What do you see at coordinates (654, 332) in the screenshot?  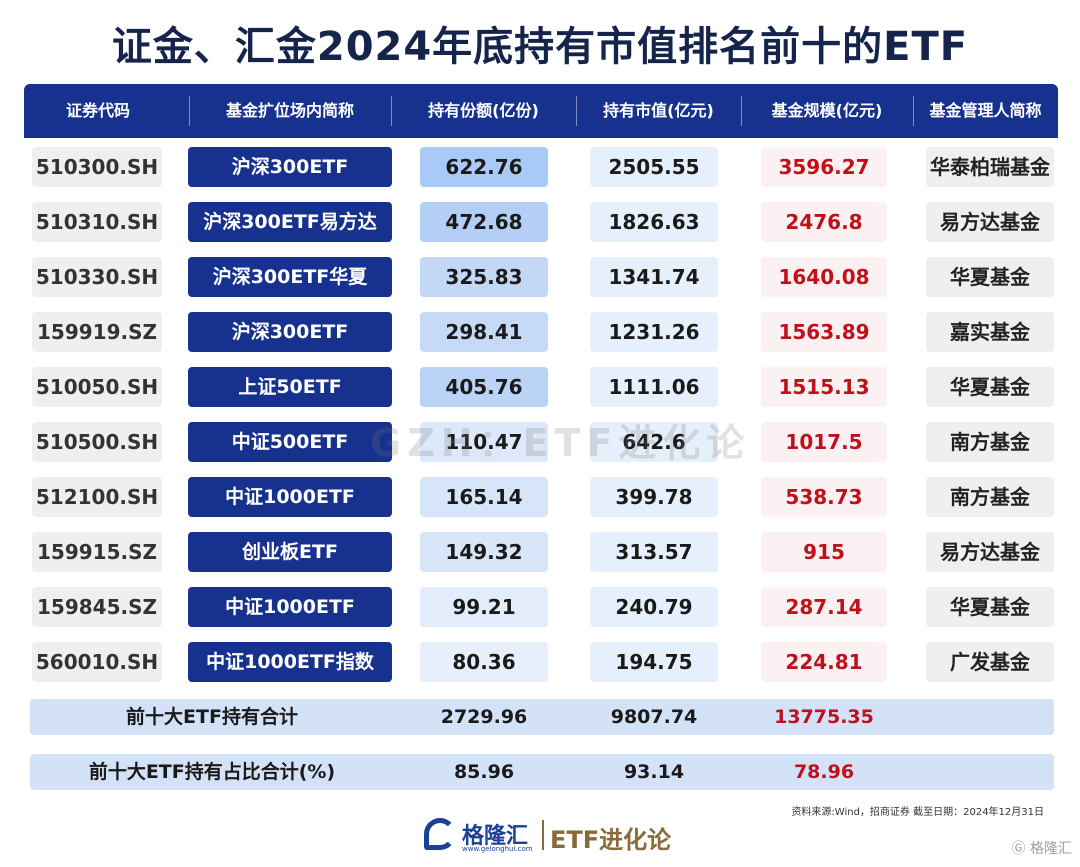 I see `holding-value: 1231.26` at bounding box center [654, 332].